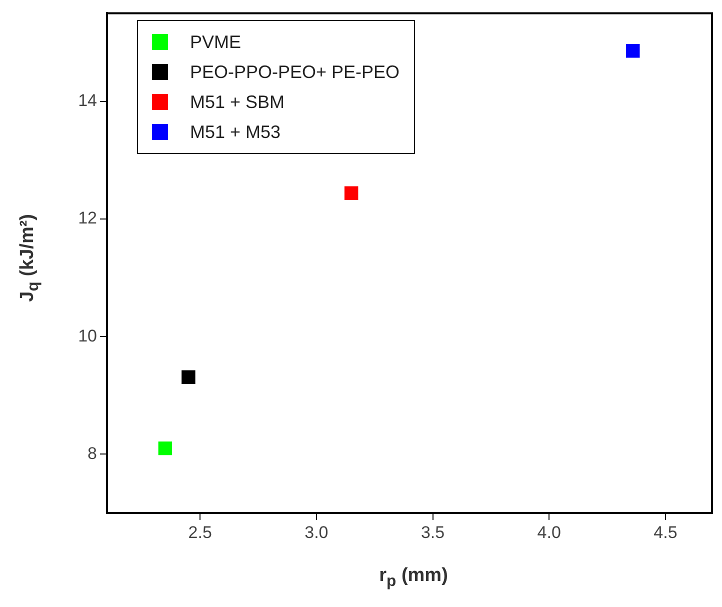  Describe the element at coordinates (87, 218) in the screenshot. I see `y-tick-label: 12` at that location.